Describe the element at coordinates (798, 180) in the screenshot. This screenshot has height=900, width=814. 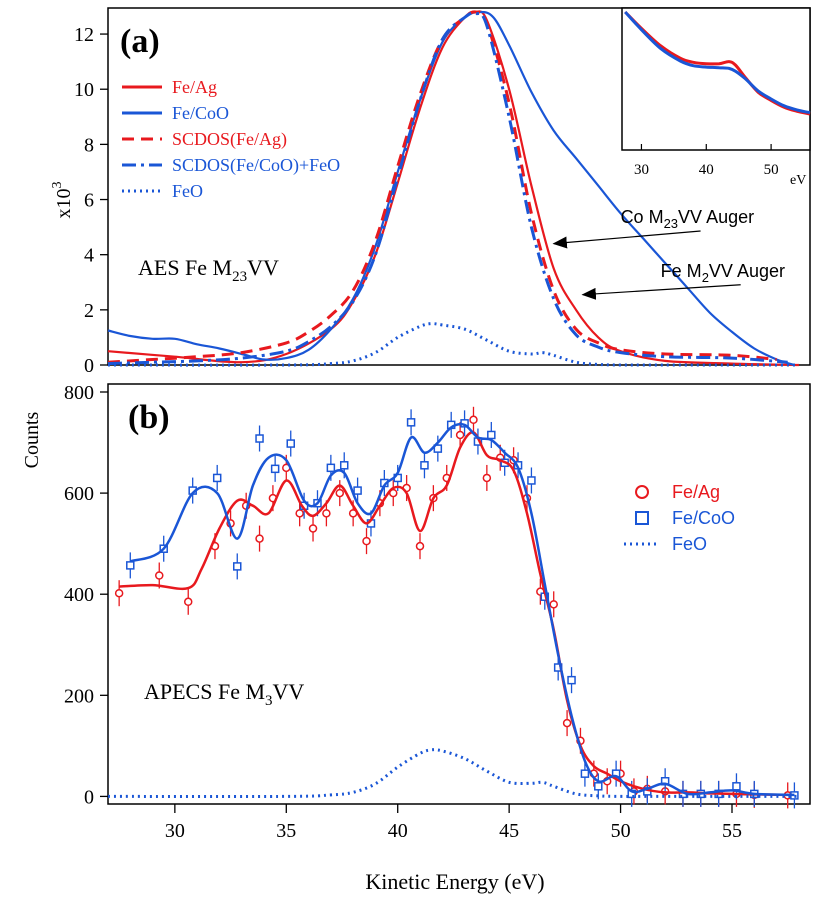
I see `inset-x-unit: eV` at that location.